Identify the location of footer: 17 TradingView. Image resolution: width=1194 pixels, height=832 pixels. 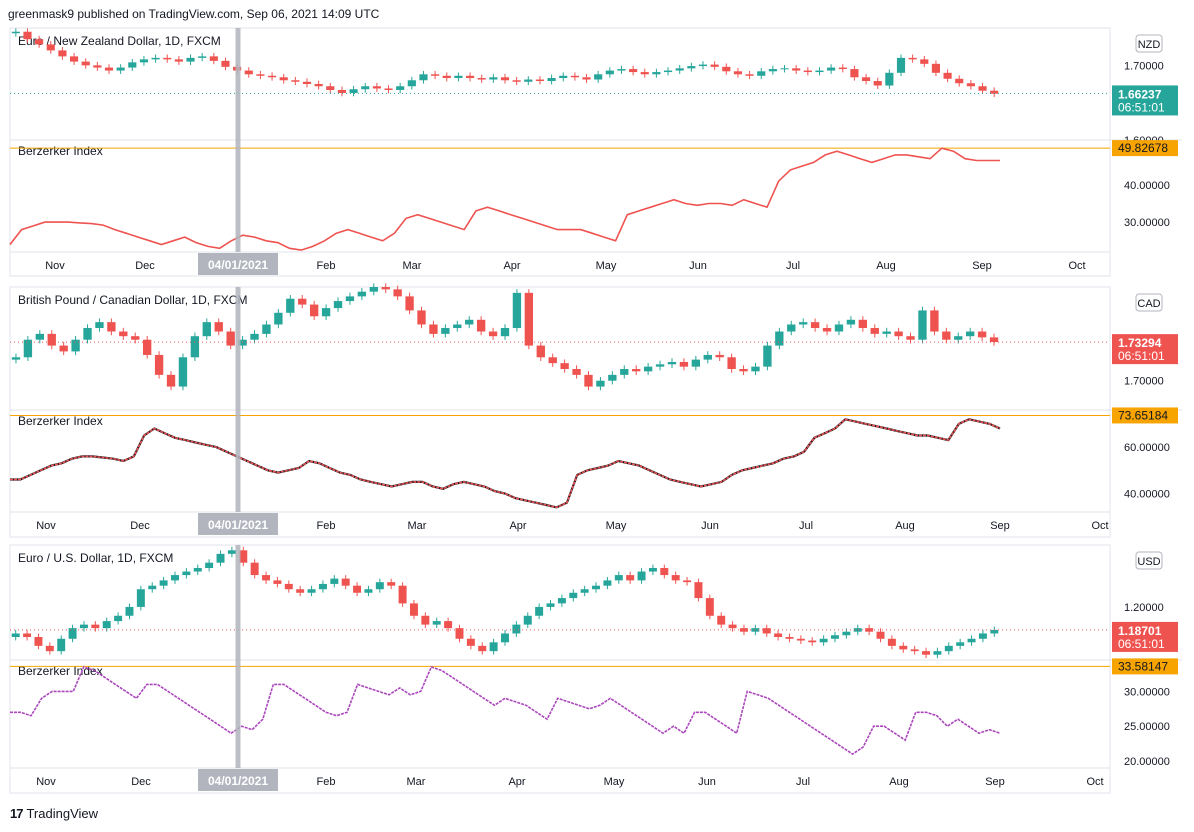
(54, 813).